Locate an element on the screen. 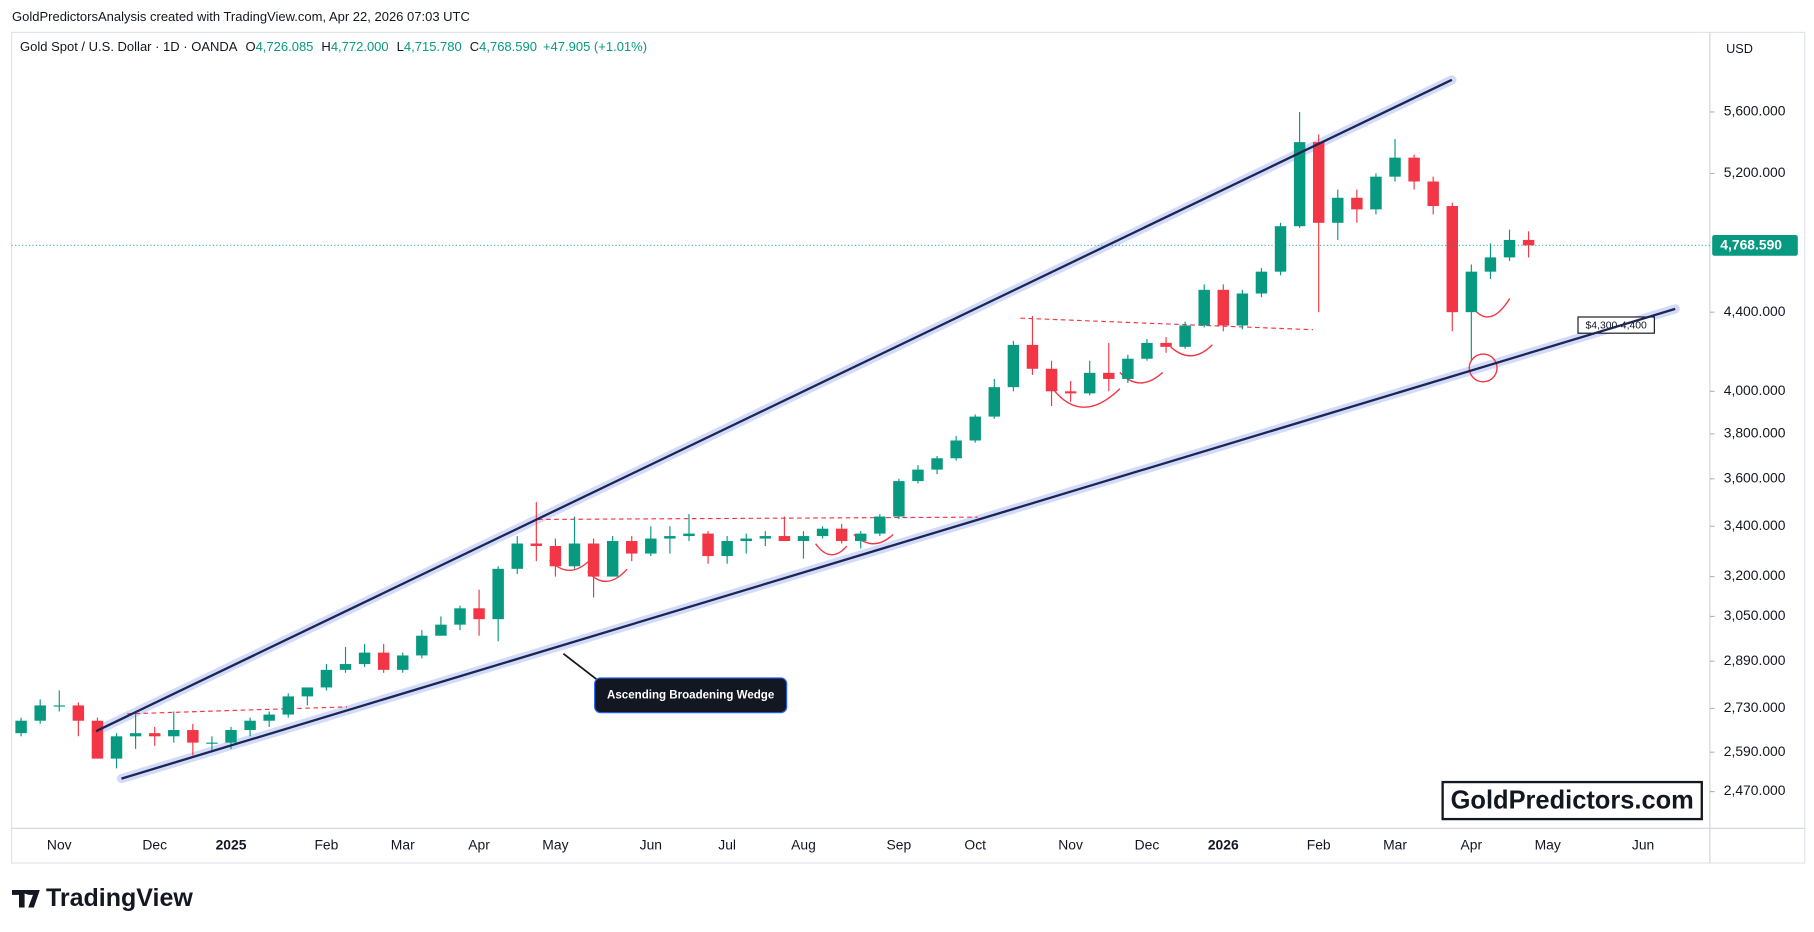  watermark: GoldPredictors.com is located at coordinates (1572, 800).